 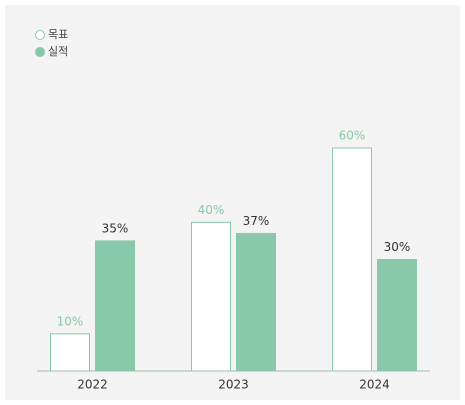 I want to click on data-label: 35%, so click(x=115, y=228).